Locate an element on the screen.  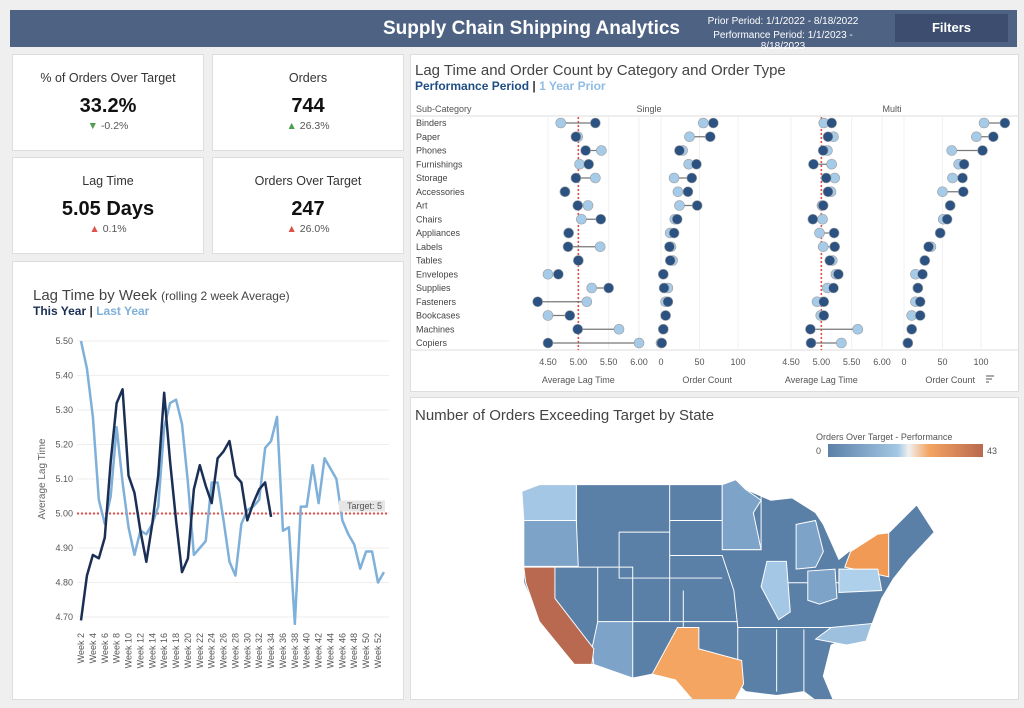
state-washington is located at coordinates (549, 503).